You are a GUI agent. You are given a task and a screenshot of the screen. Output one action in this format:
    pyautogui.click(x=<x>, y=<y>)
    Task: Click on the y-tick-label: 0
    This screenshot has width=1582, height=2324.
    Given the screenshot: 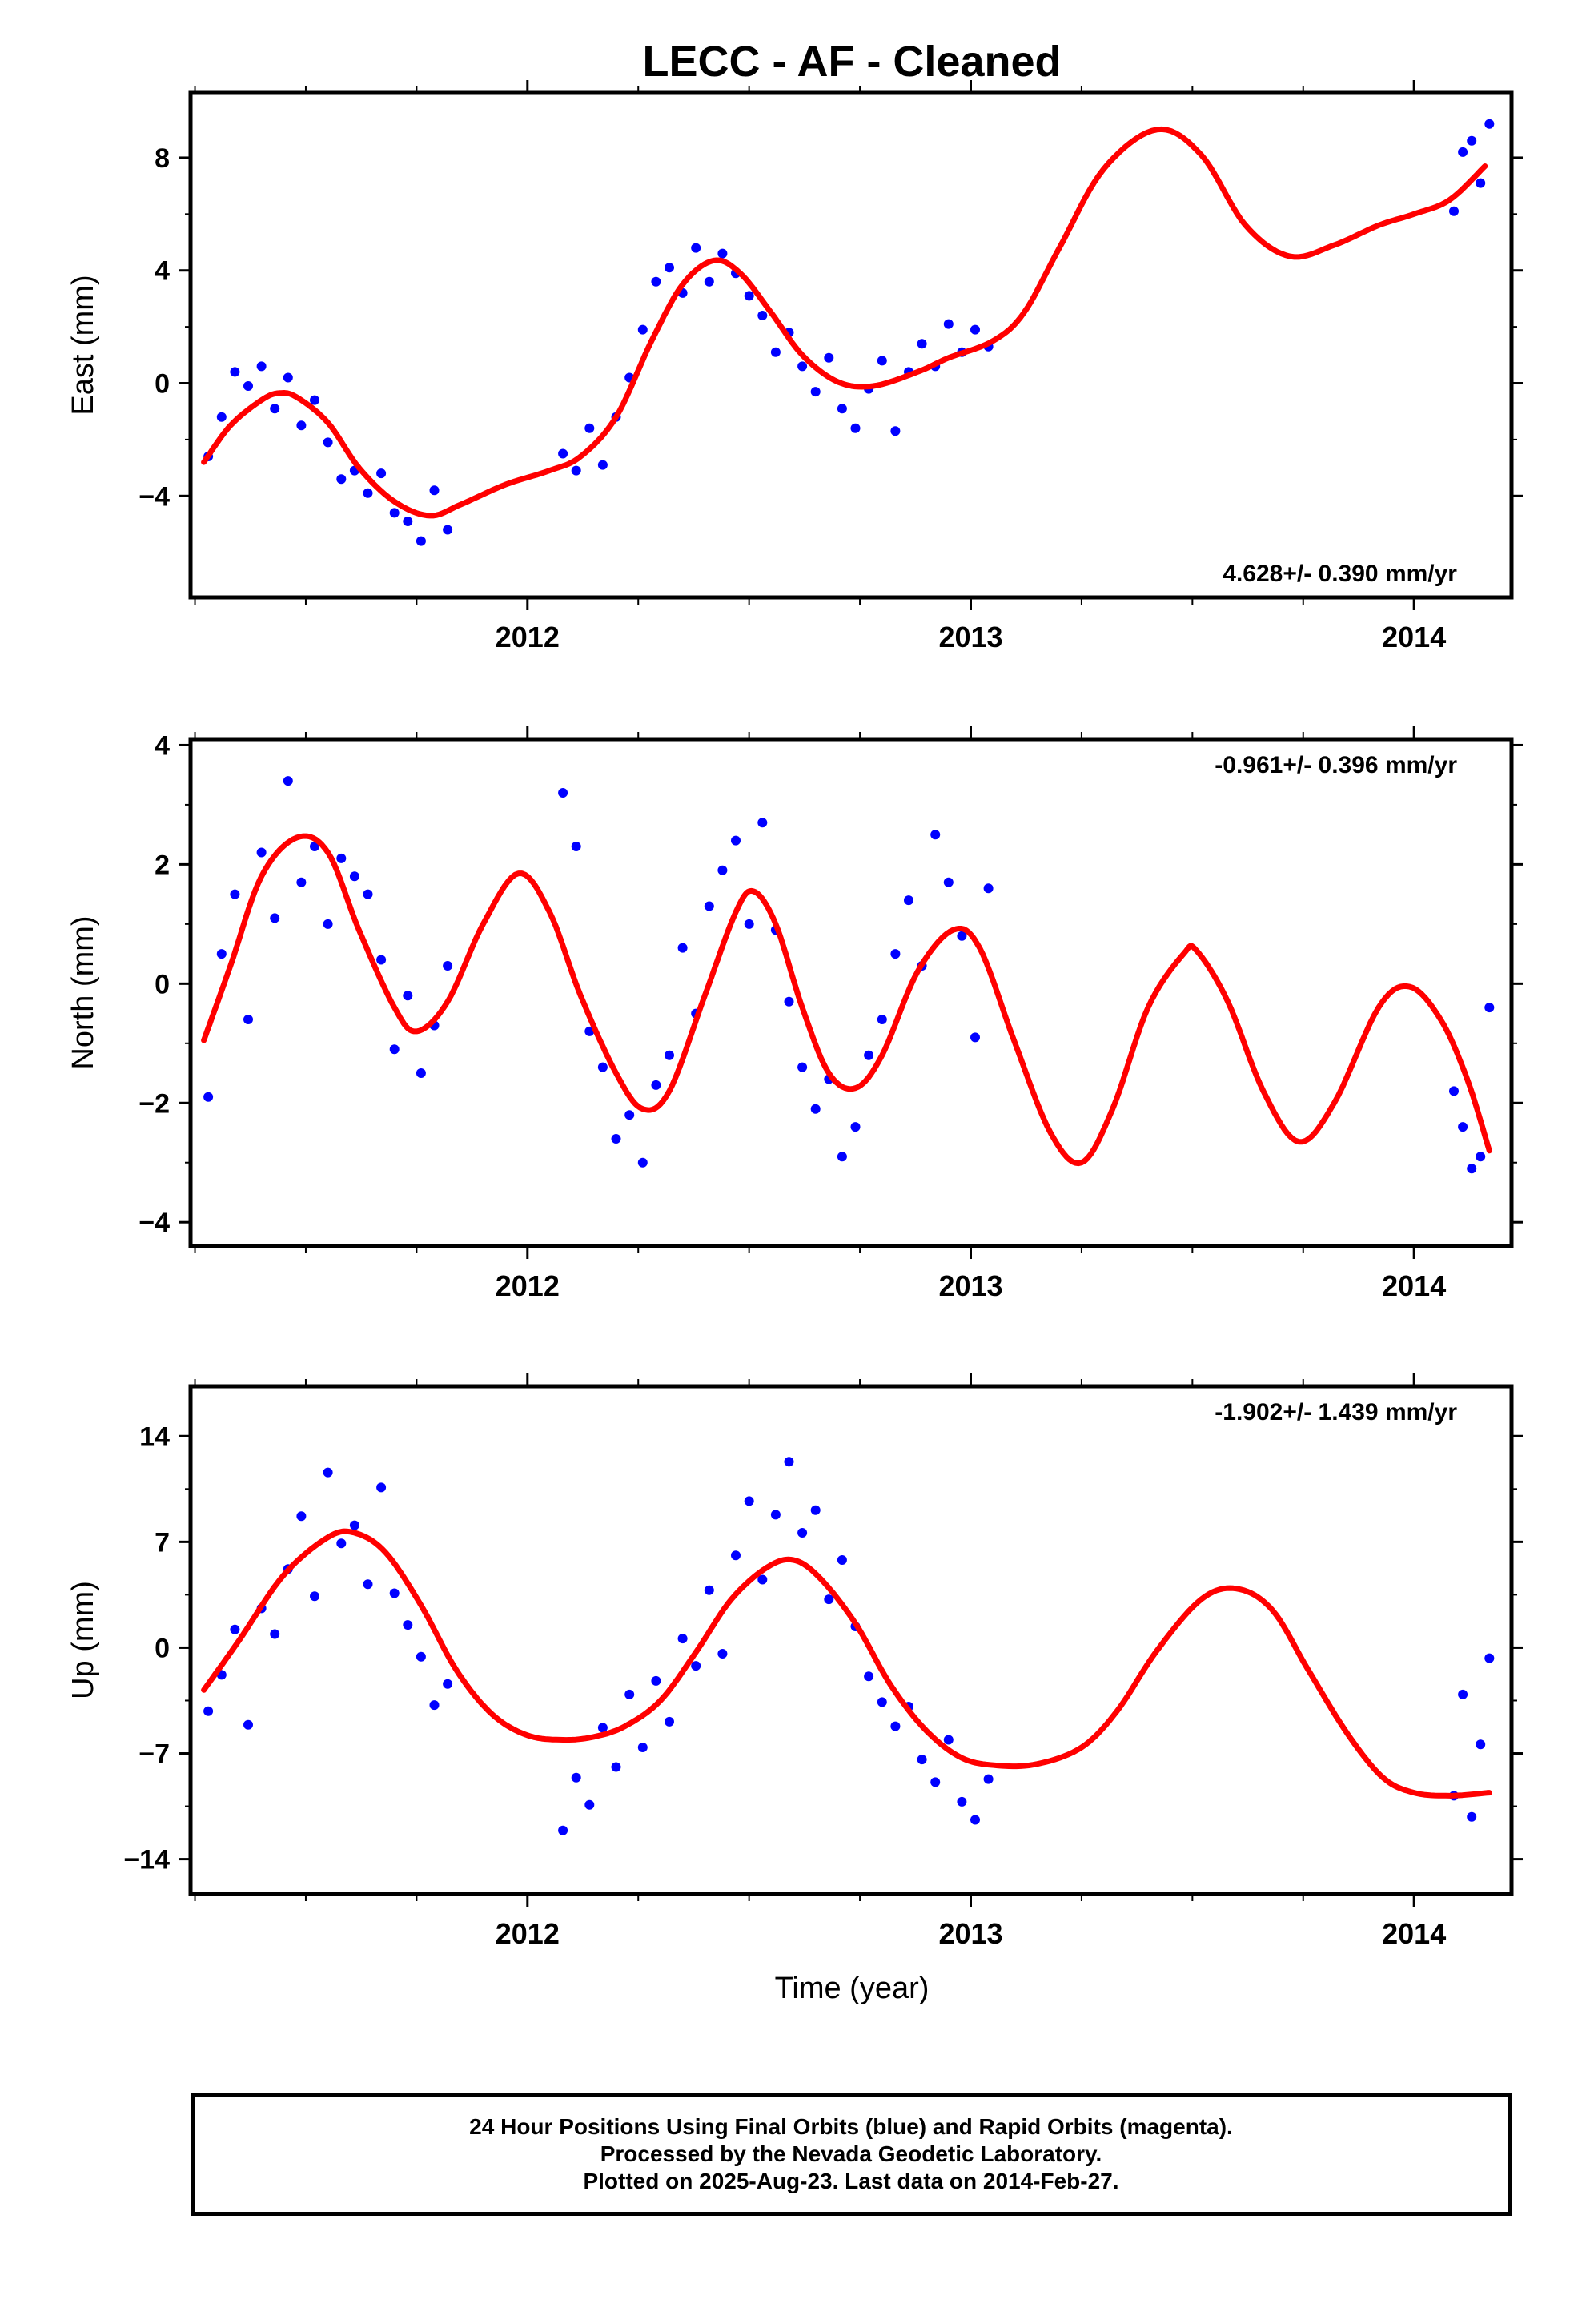 What is the action you would take?
    pyautogui.click(x=162, y=384)
    